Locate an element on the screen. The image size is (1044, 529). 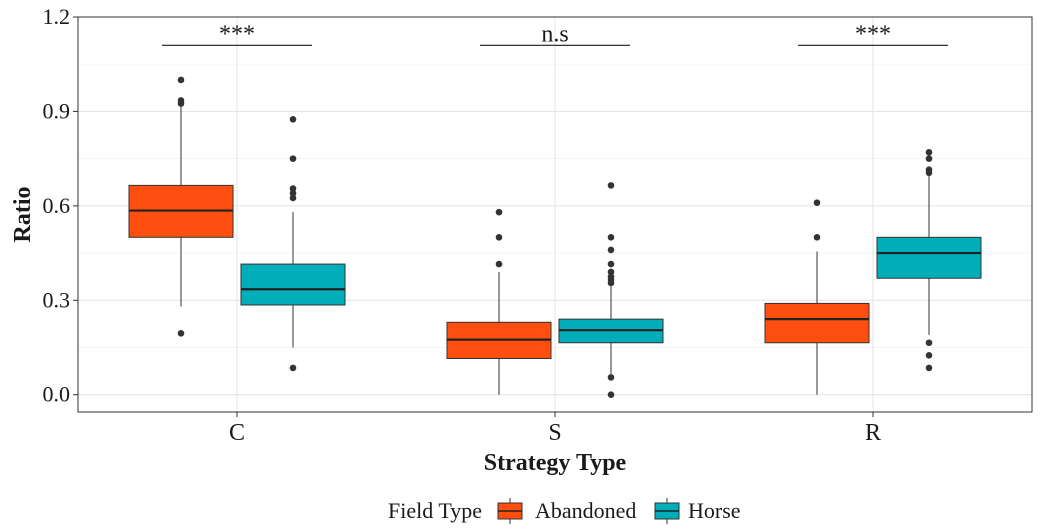
significance-c: *** is located at coordinates (237, 34).